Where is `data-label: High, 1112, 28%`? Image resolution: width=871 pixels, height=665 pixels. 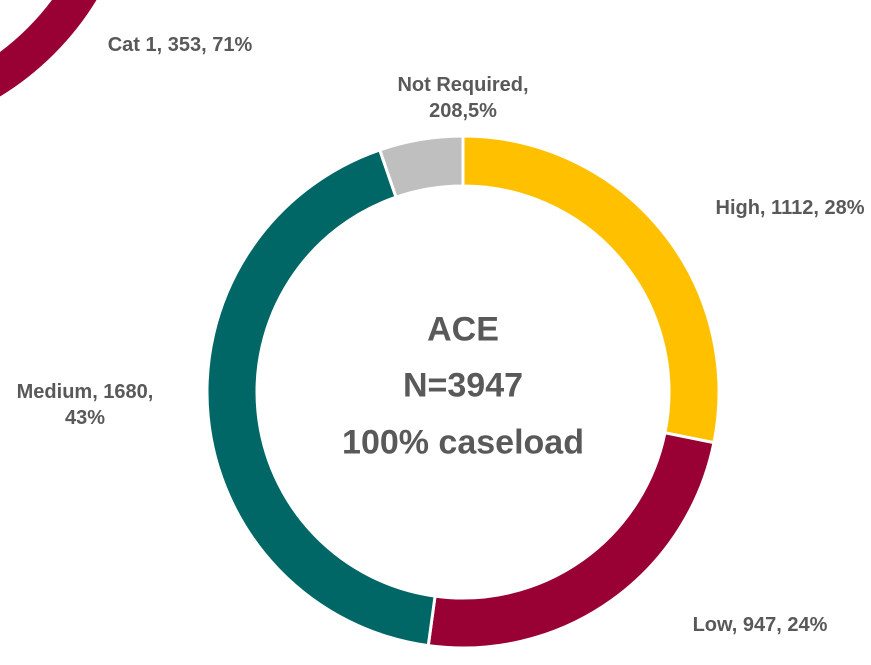
data-label: High, 1112, 28% is located at coordinates (790, 208).